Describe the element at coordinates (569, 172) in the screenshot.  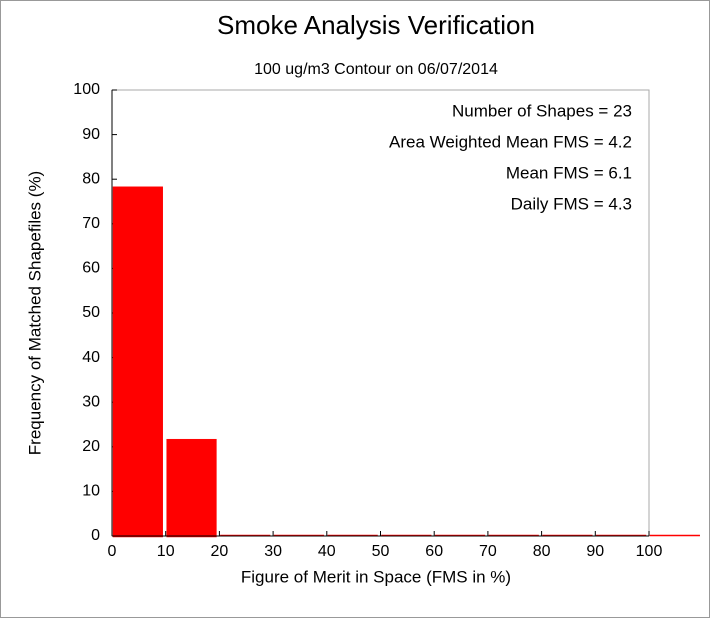
I see `annotation: Mean FMS = 6.1` at that location.